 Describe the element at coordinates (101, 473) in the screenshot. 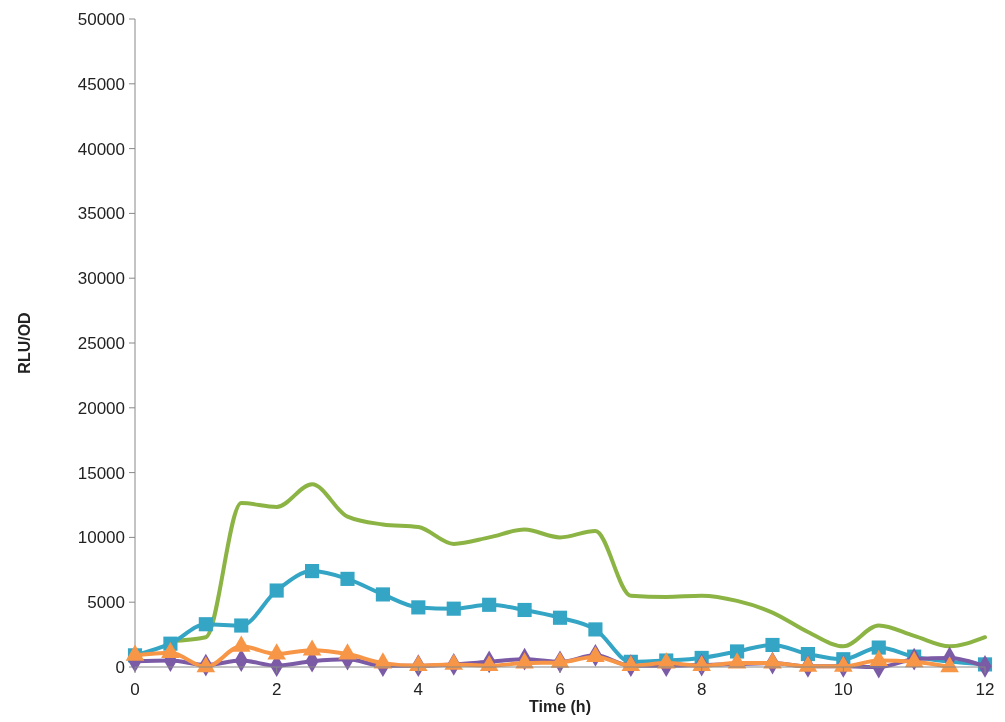

I see `y-tick-label: 15000` at that location.